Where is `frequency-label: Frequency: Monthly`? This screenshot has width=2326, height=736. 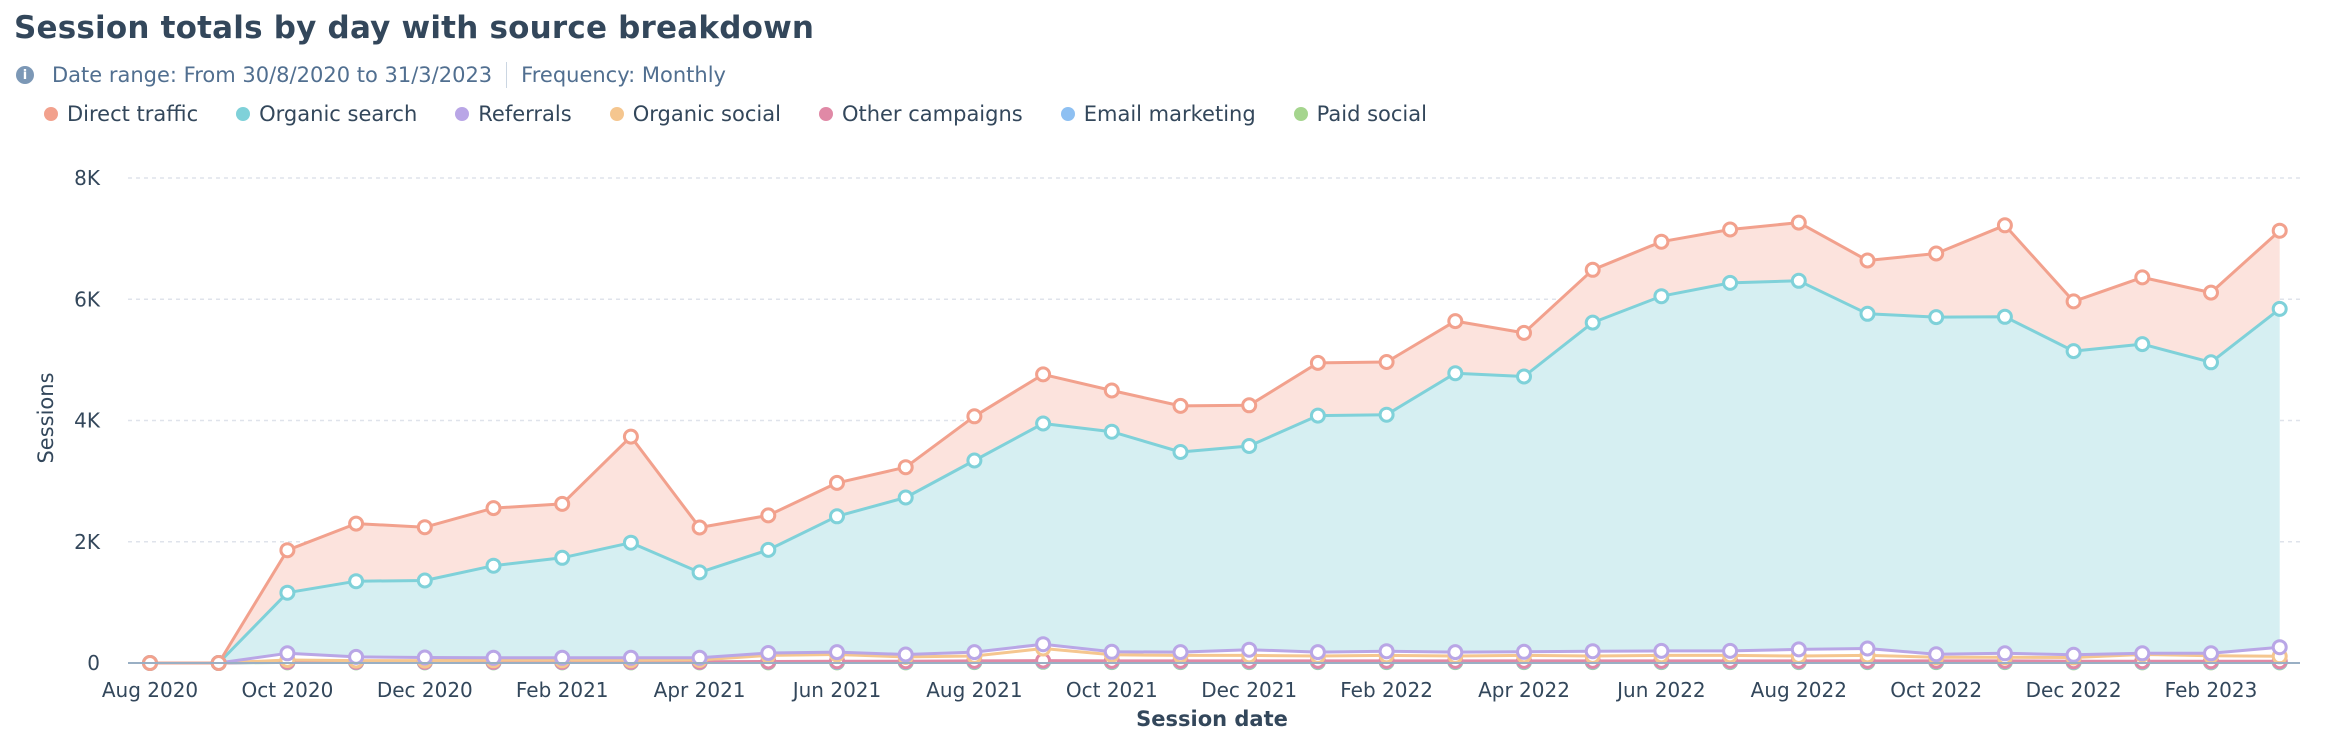
frequency-label: Frequency: Monthly is located at coordinates (623, 75).